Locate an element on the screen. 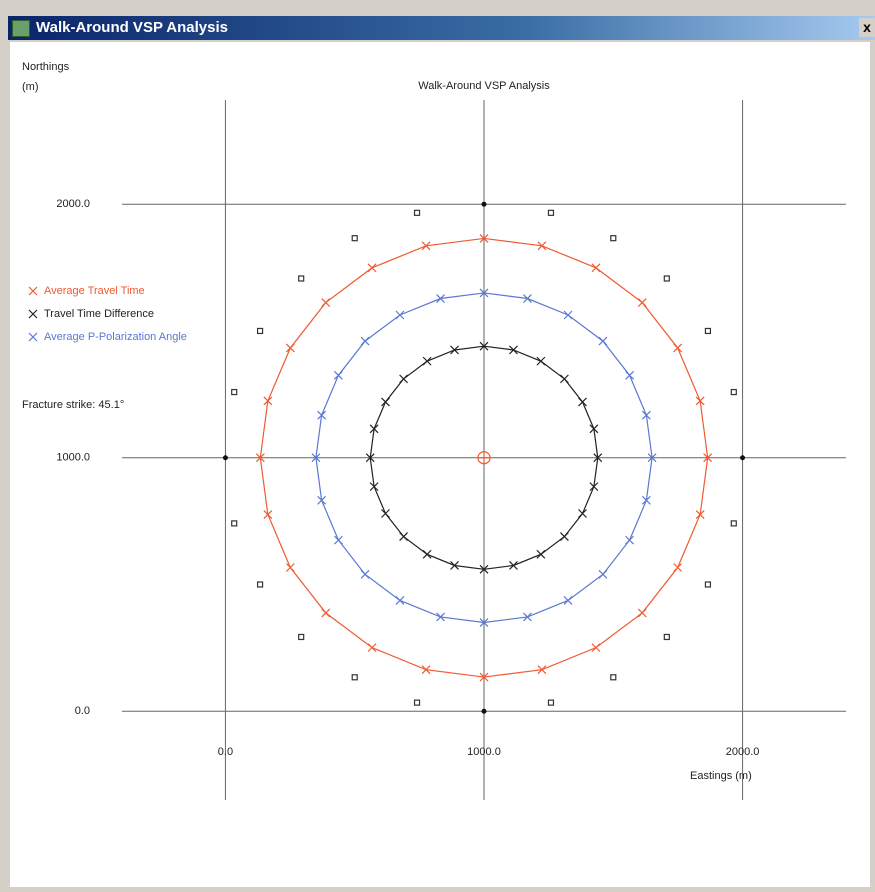  marker-part is located at coordinates (484, 457).